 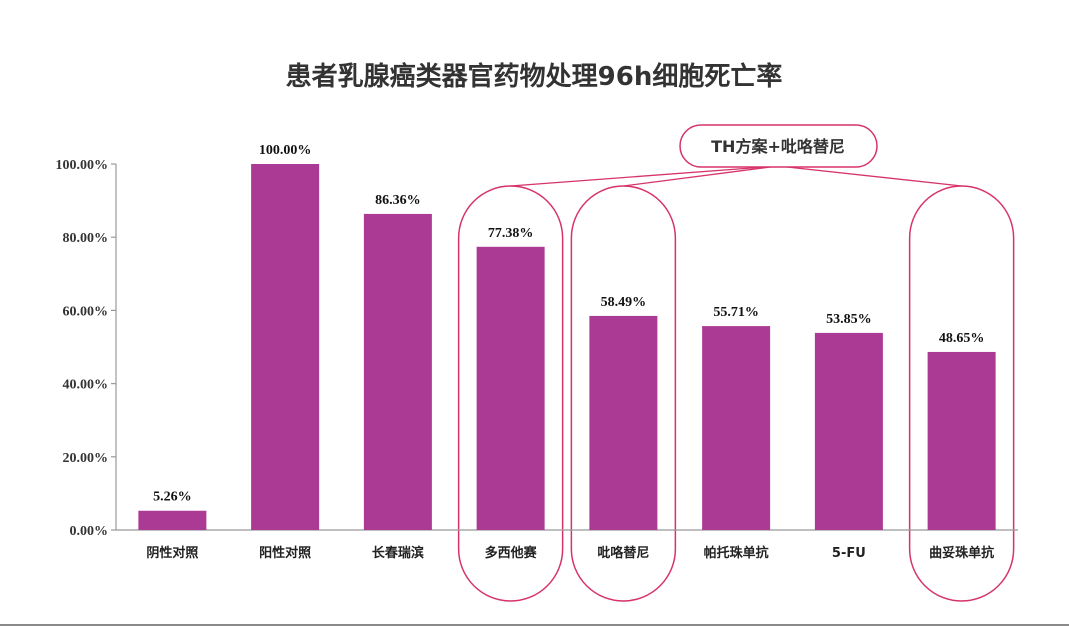 I want to click on x-tick-label: 阴性对照, so click(x=172, y=553).